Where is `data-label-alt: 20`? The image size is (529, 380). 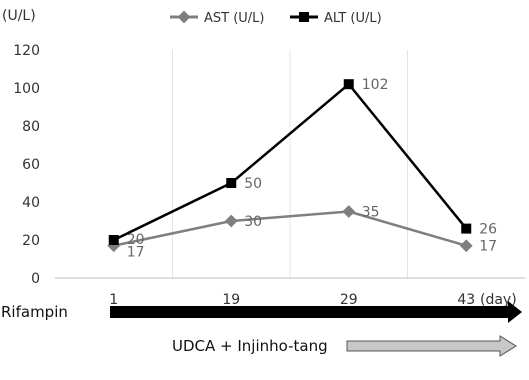 data-label-alt: 20 is located at coordinates (136, 240).